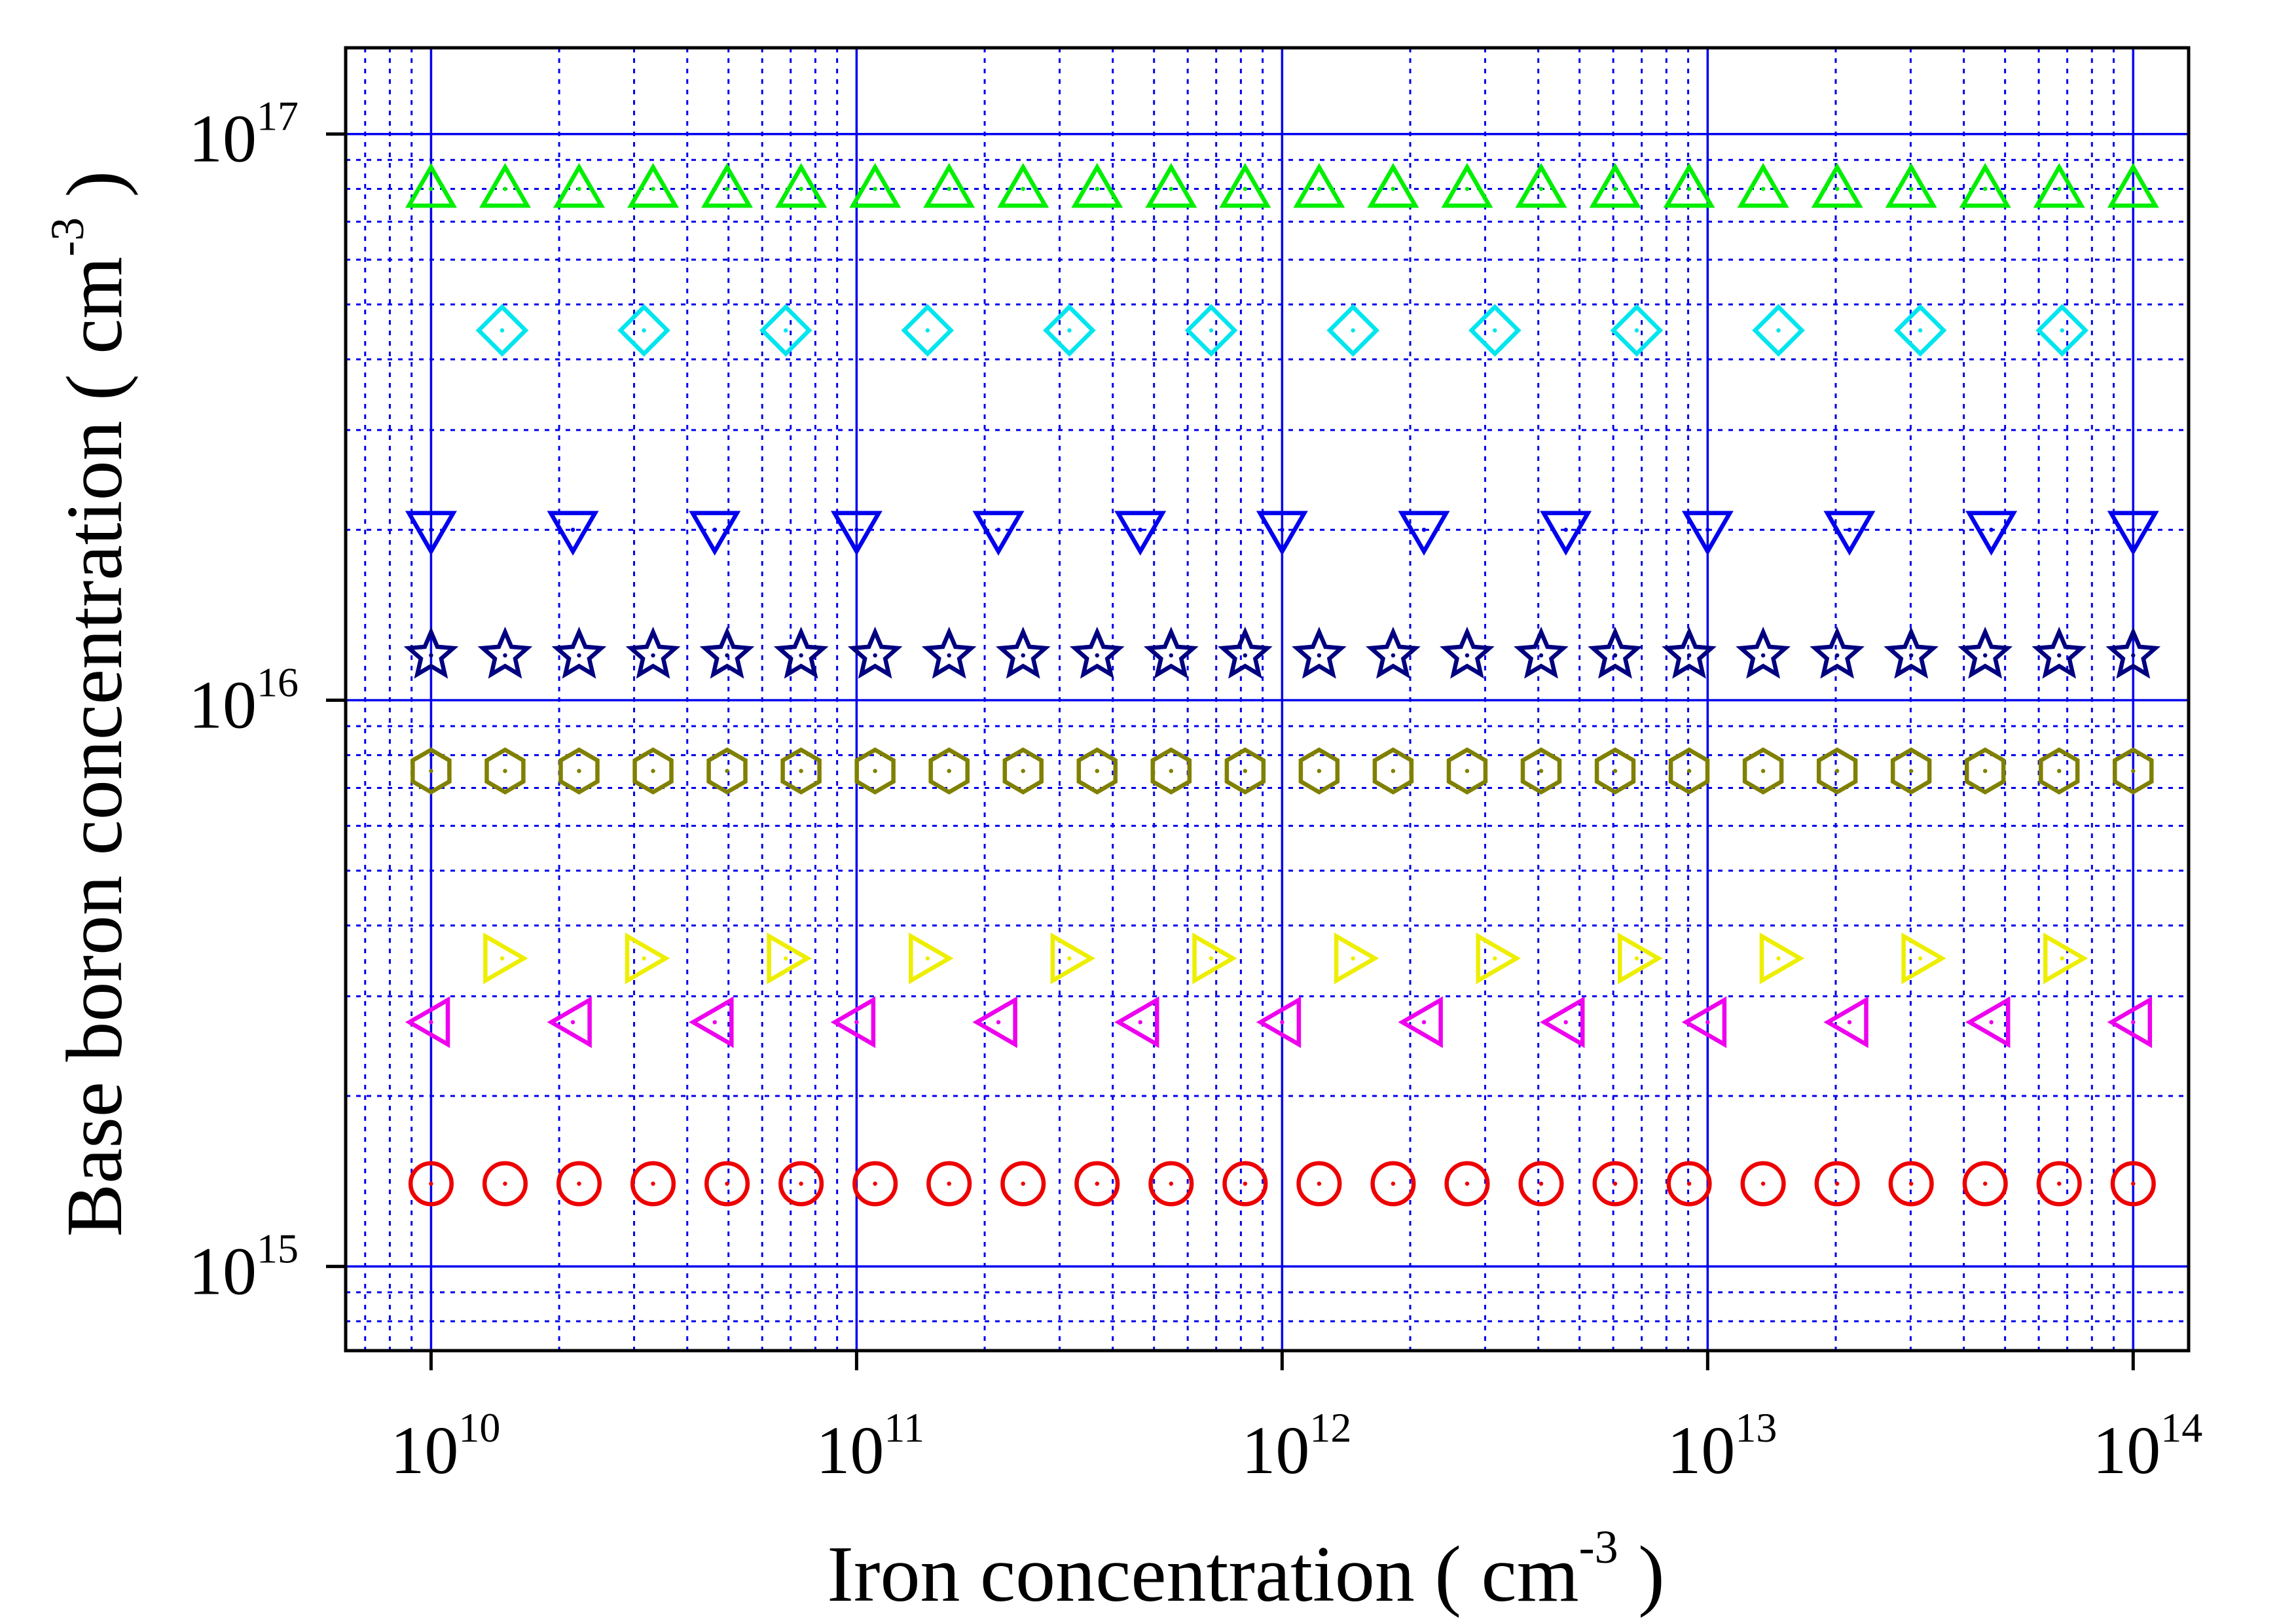  I want to click on x-tick-label: 1010, so click(445, 1446).